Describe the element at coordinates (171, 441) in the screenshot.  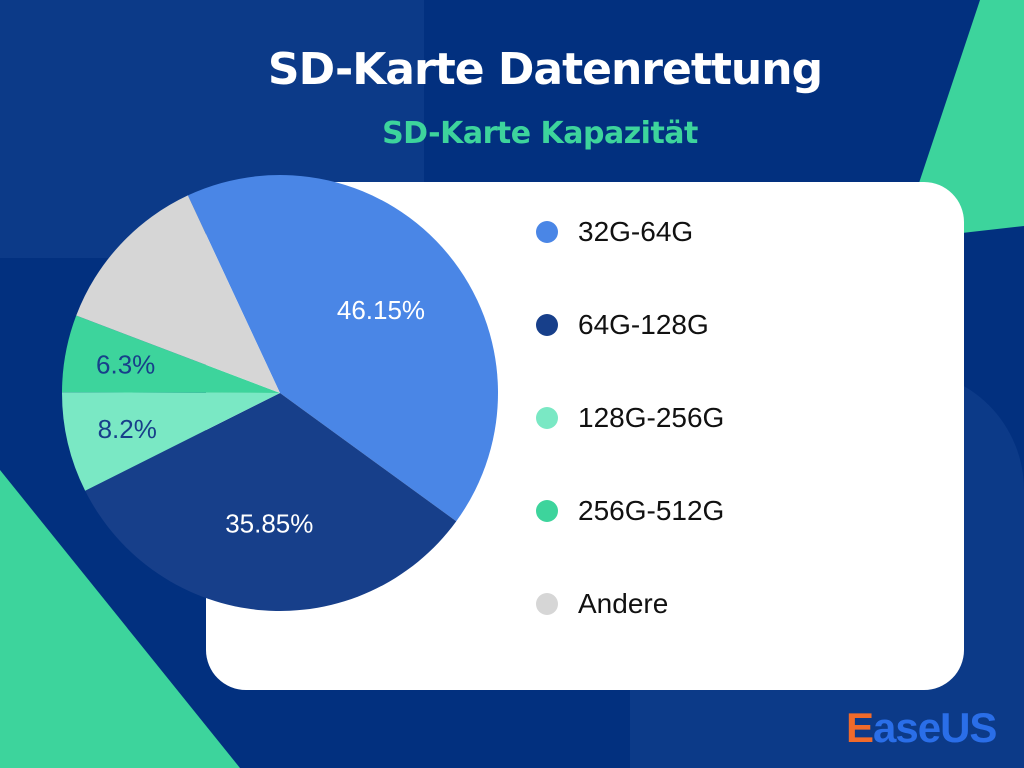
I see `pie-slice-128g-256g` at that location.